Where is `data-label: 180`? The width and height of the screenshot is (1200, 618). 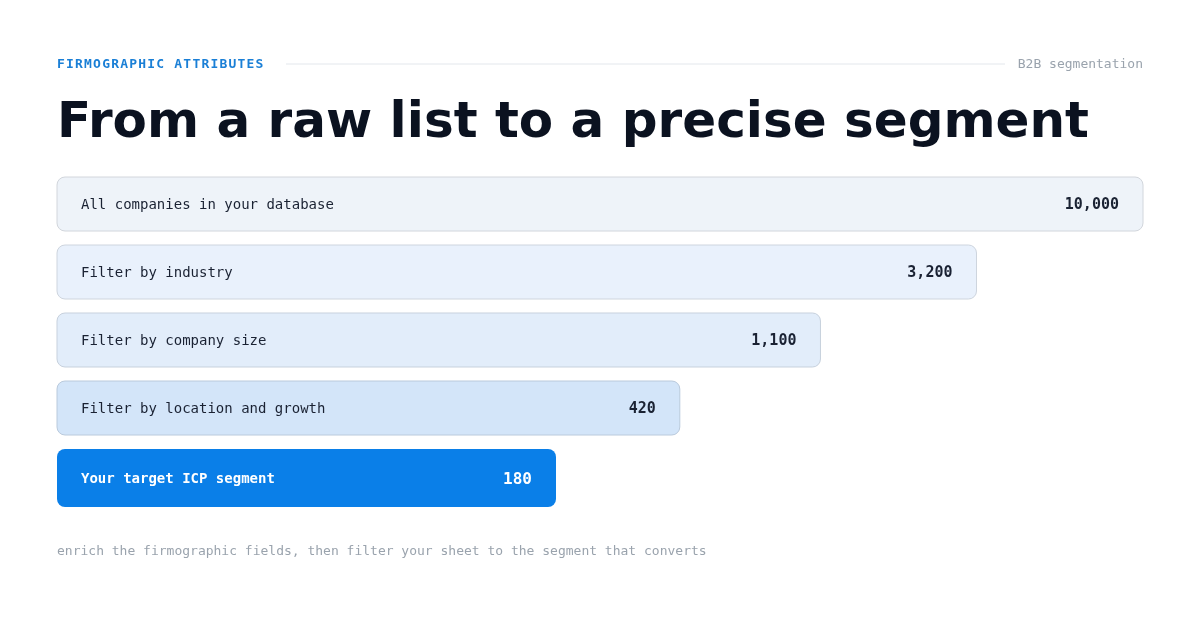
data-label: 180 is located at coordinates (517, 478).